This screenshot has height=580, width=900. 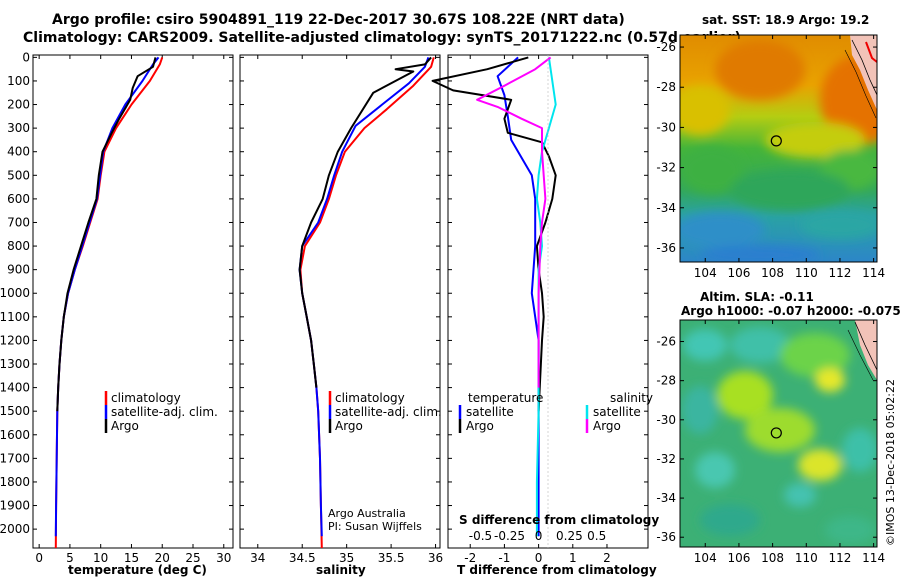 What do you see at coordinates (375, 526) in the screenshot?
I see `credit-line-2: PI: Susan Wijffels` at bounding box center [375, 526].